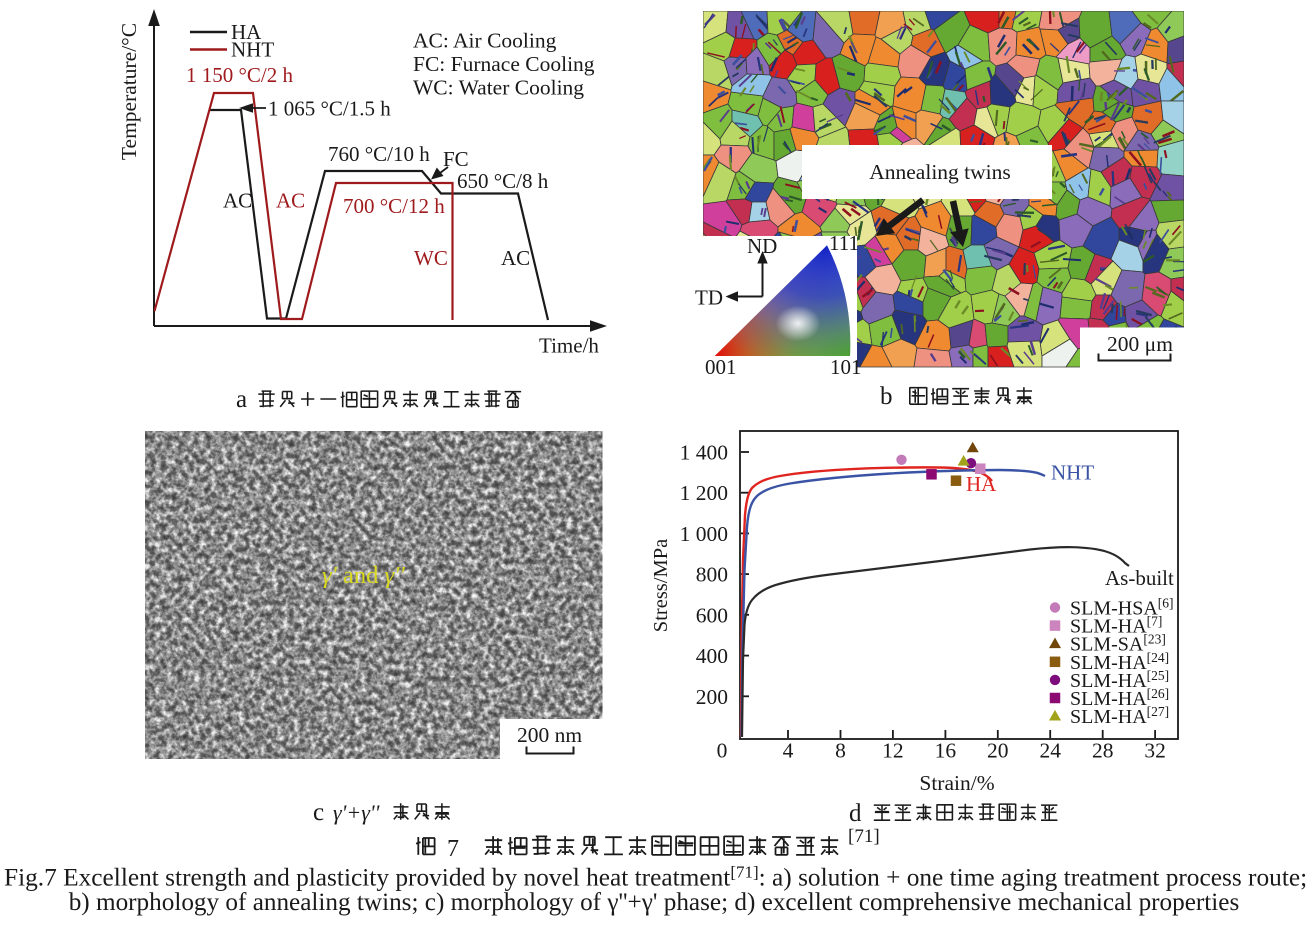 The height and width of the screenshot is (934, 1311). Describe the element at coordinates (498, 88) in the screenshot. I see `svg-text: WC: Water Cooling` at that location.